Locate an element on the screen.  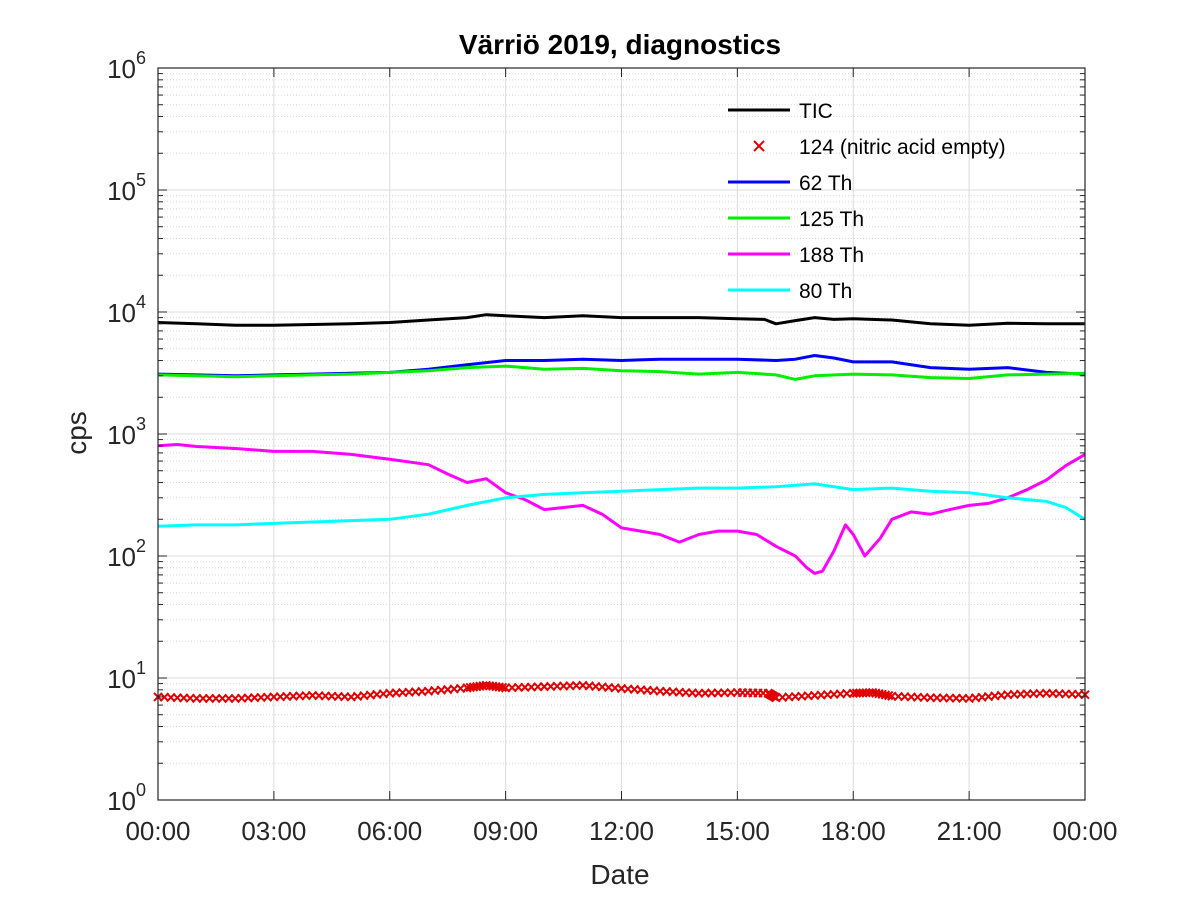
legend-label: 80 Th is located at coordinates (825, 291).